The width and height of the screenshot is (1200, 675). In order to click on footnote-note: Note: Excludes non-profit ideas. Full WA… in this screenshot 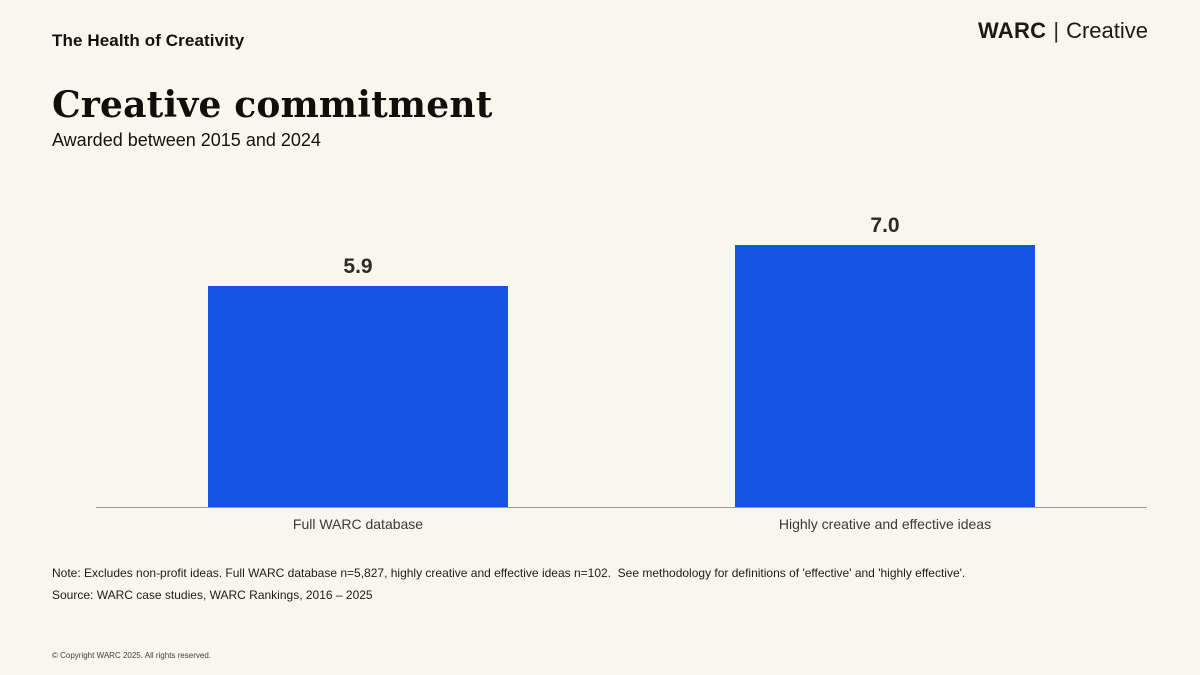, I will do `click(509, 573)`.